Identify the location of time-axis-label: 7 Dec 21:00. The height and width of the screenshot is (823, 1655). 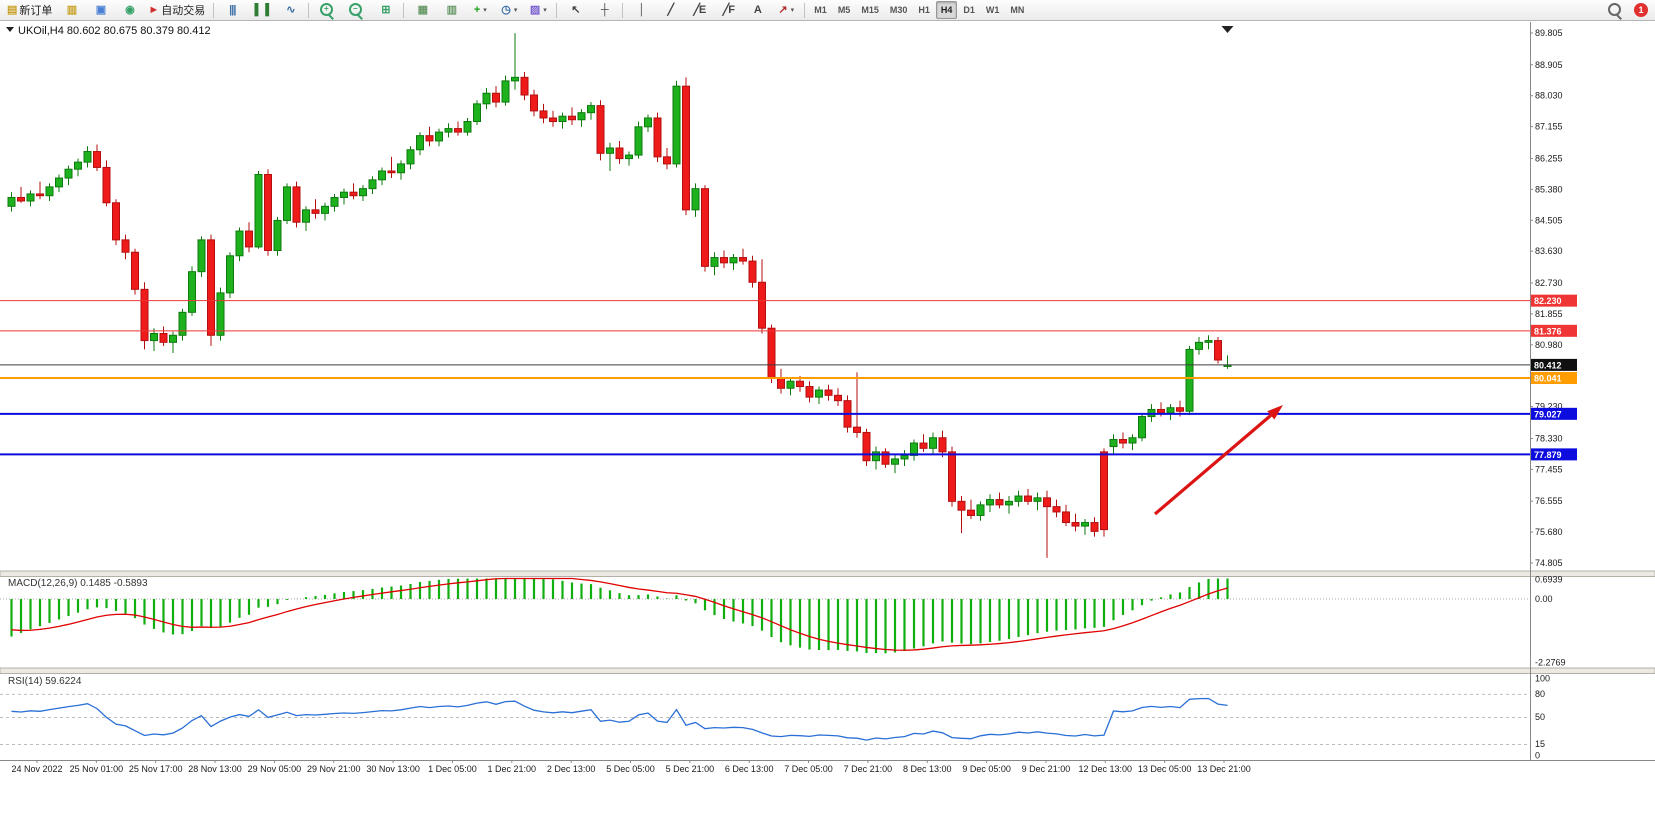
(868, 769).